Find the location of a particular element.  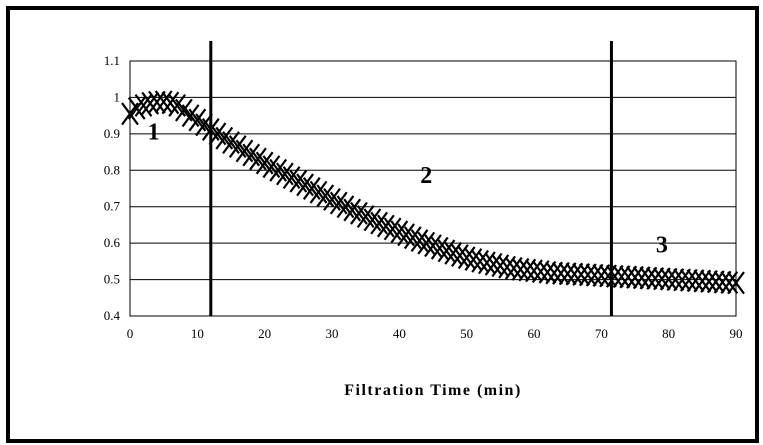

x-tick-label: 30 is located at coordinates (332, 333).